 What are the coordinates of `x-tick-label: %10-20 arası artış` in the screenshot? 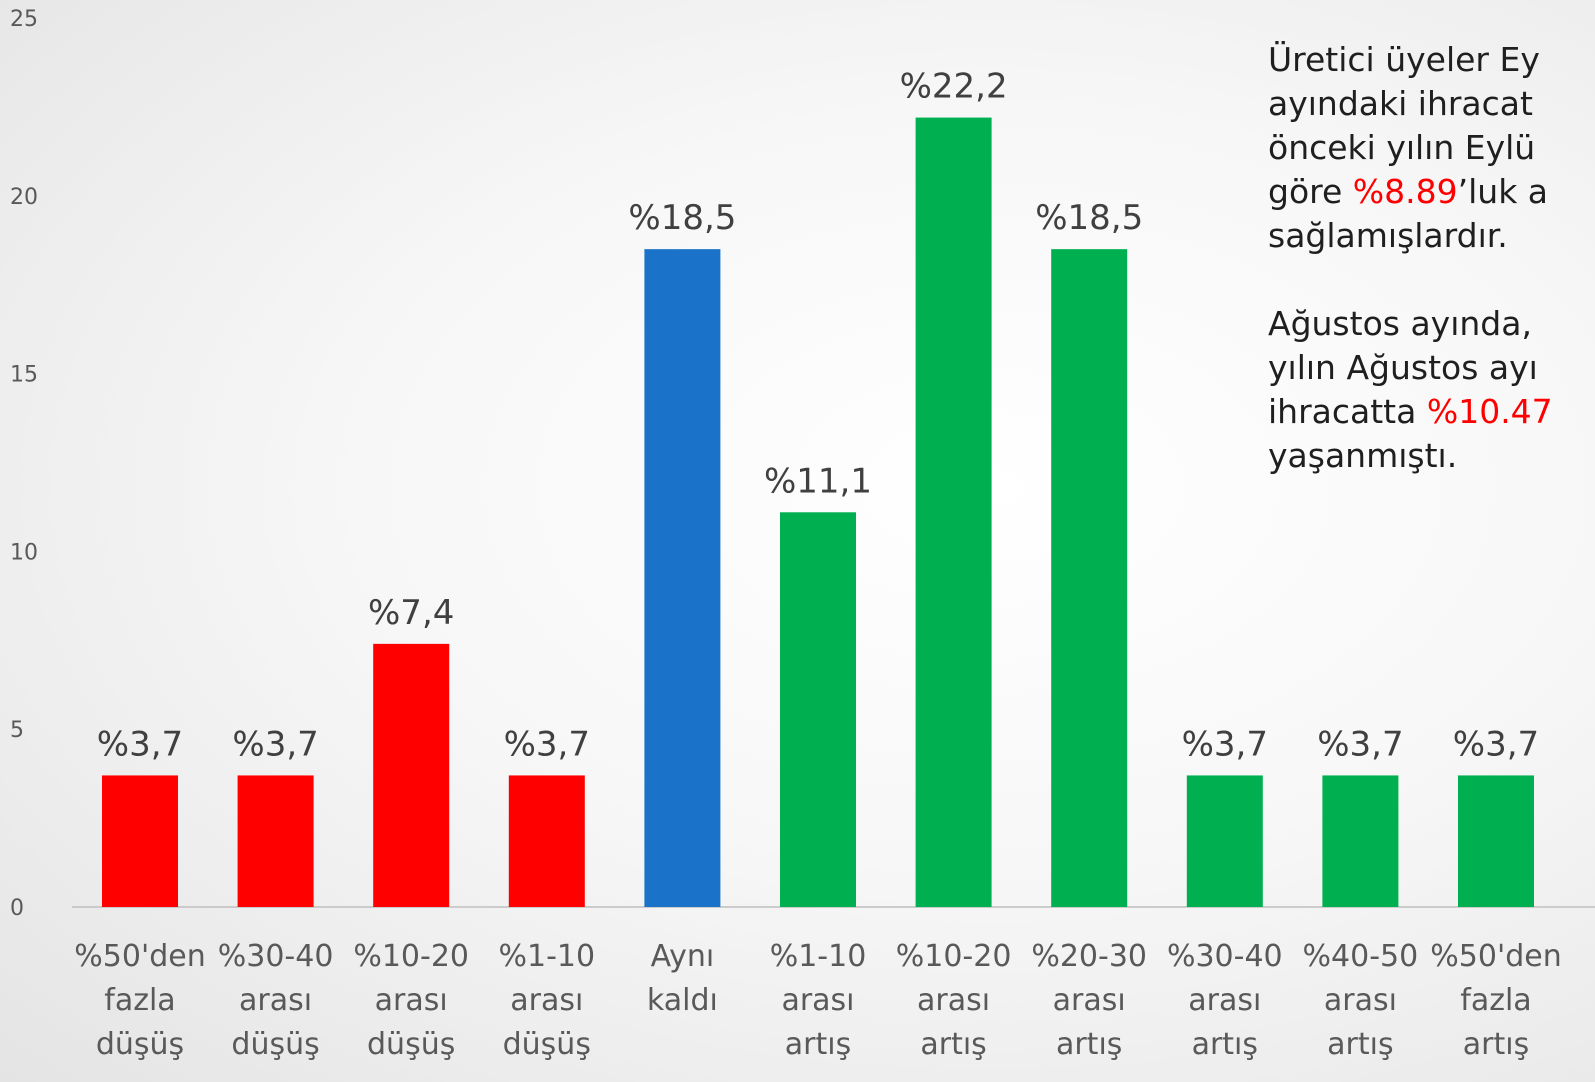 It's located at (954, 1000).